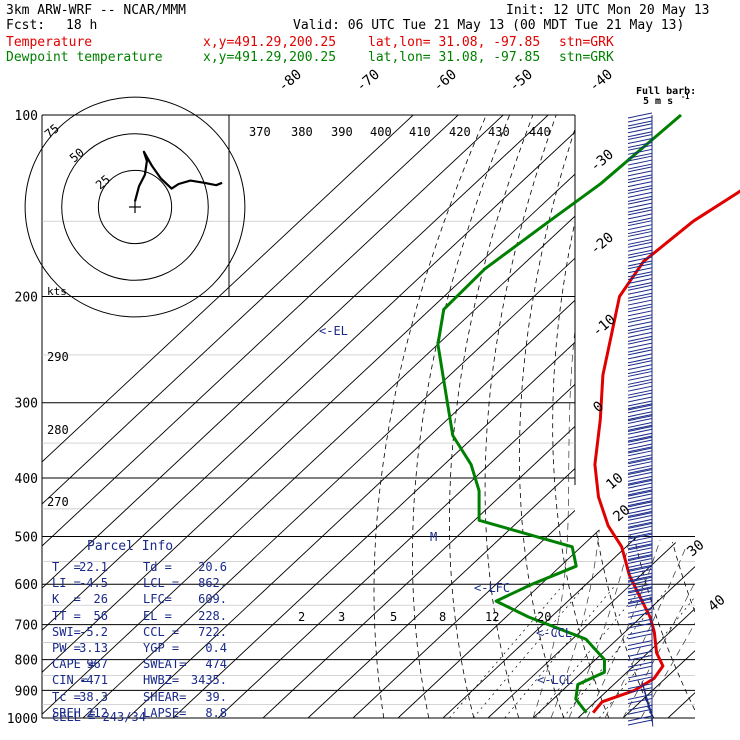  I want to click on parcel-info-value: 0.4, so click(216, 648).